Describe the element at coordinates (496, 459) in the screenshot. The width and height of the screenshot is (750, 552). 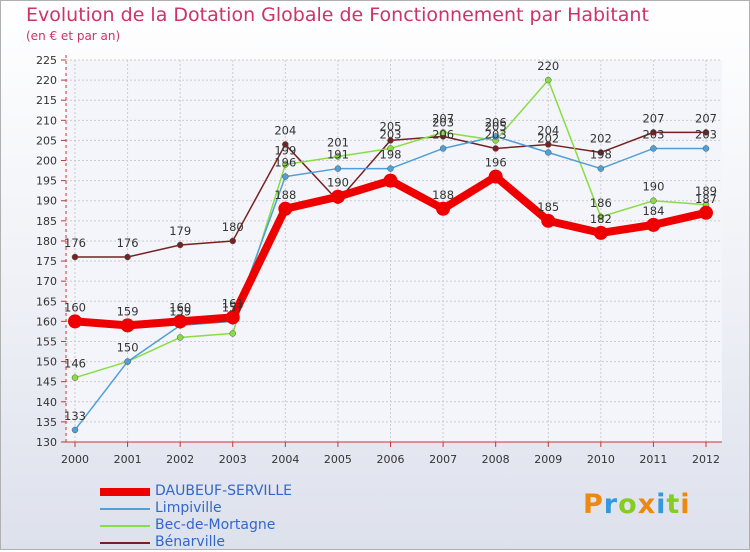
I see `x-tick-label: 2008` at that location.